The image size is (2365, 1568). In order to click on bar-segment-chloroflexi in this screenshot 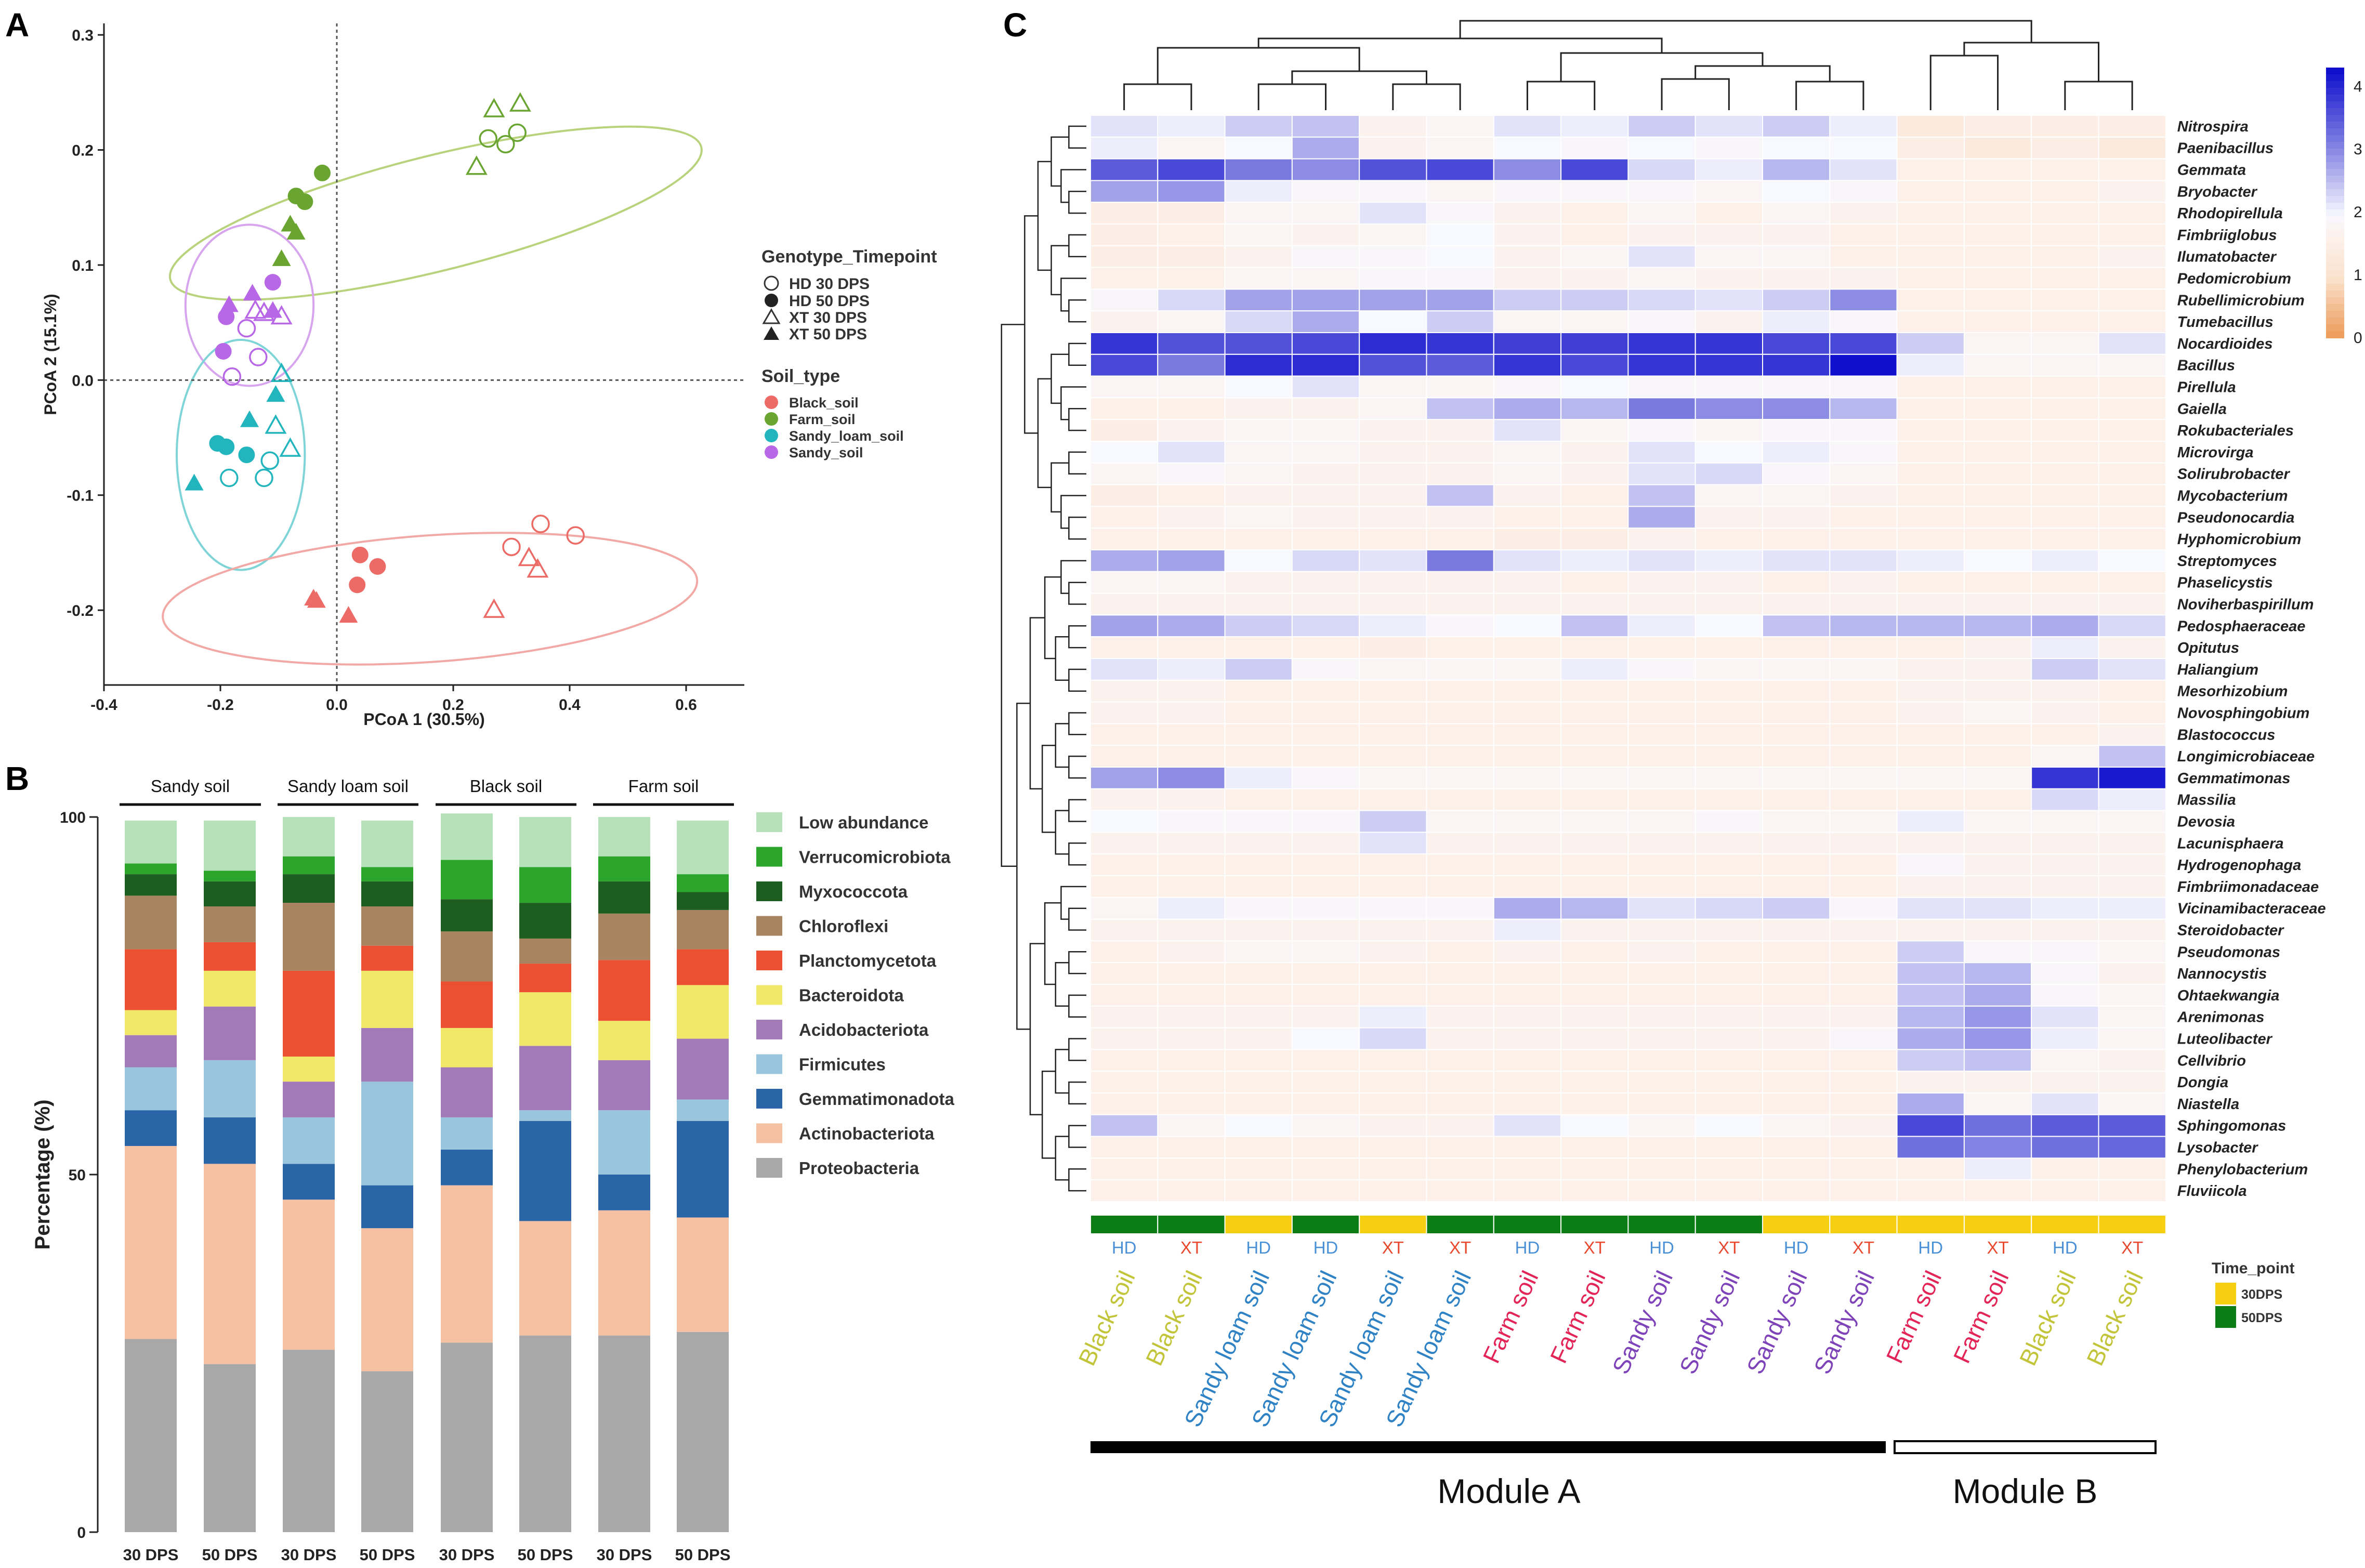, I will do `click(309, 937)`.